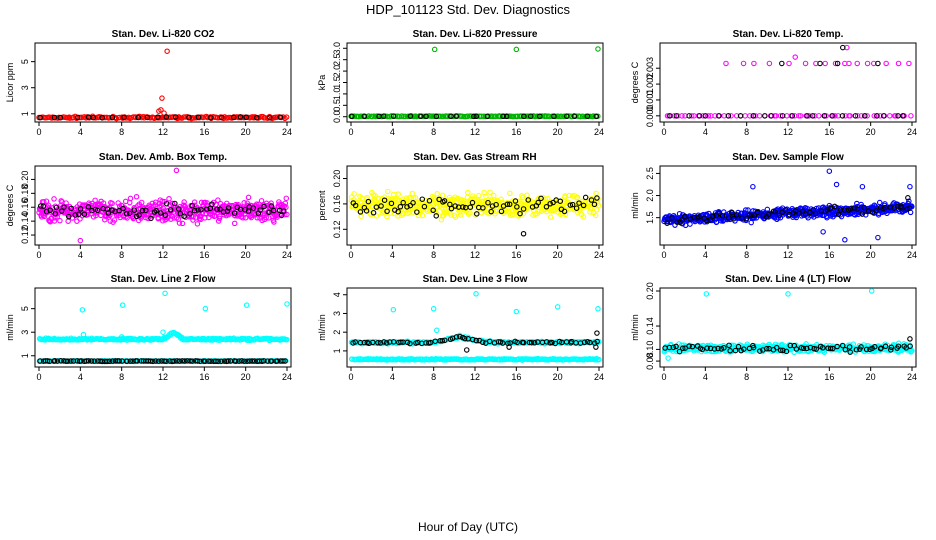  What do you see at coordinates (558, 377) in the screenshot?
I see `x-tick-label: 20` at bounding box center [558, 377].